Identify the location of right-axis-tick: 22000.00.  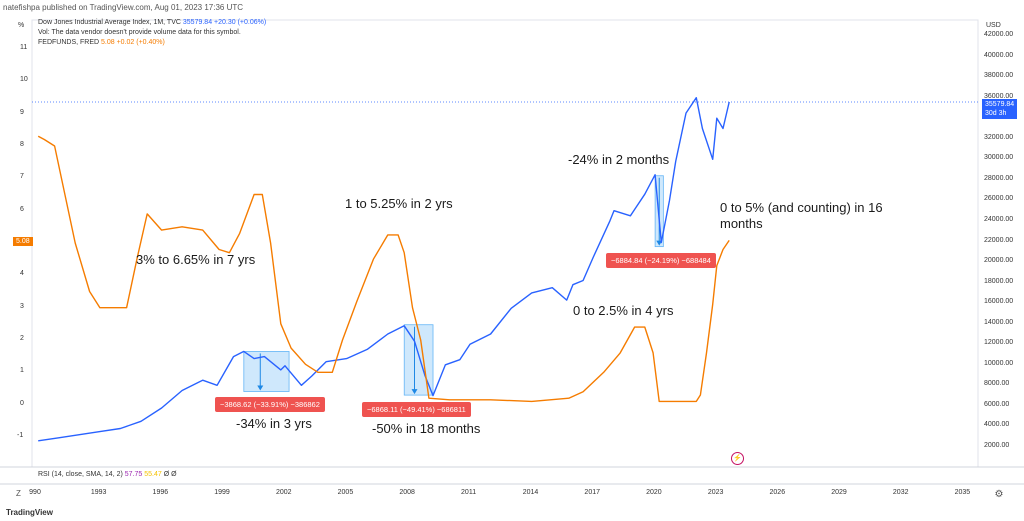
(999, 240).